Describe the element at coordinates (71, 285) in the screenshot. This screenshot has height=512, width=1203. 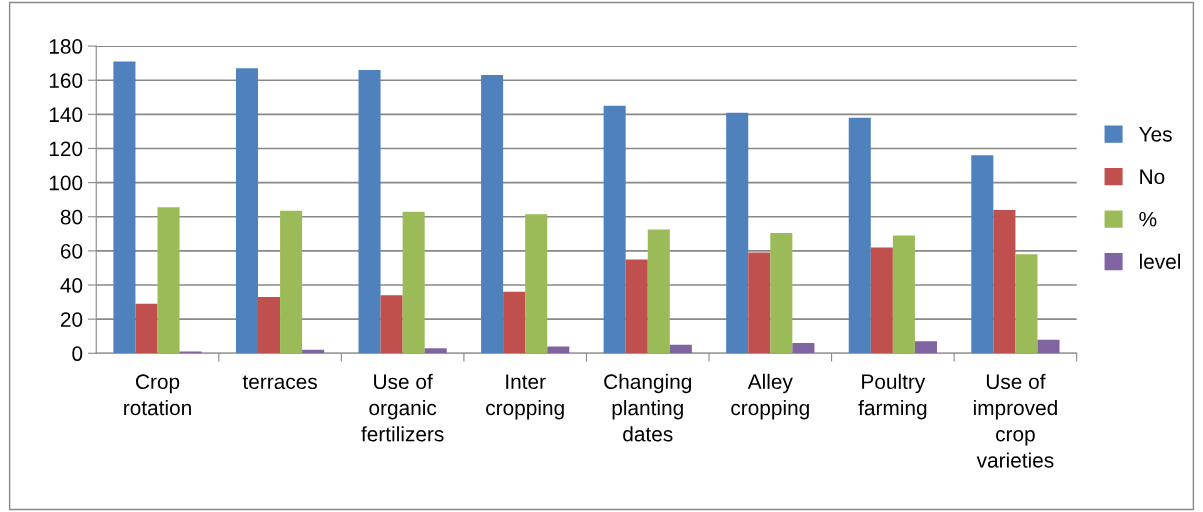
I see `y-tick-label: 40` at that location.